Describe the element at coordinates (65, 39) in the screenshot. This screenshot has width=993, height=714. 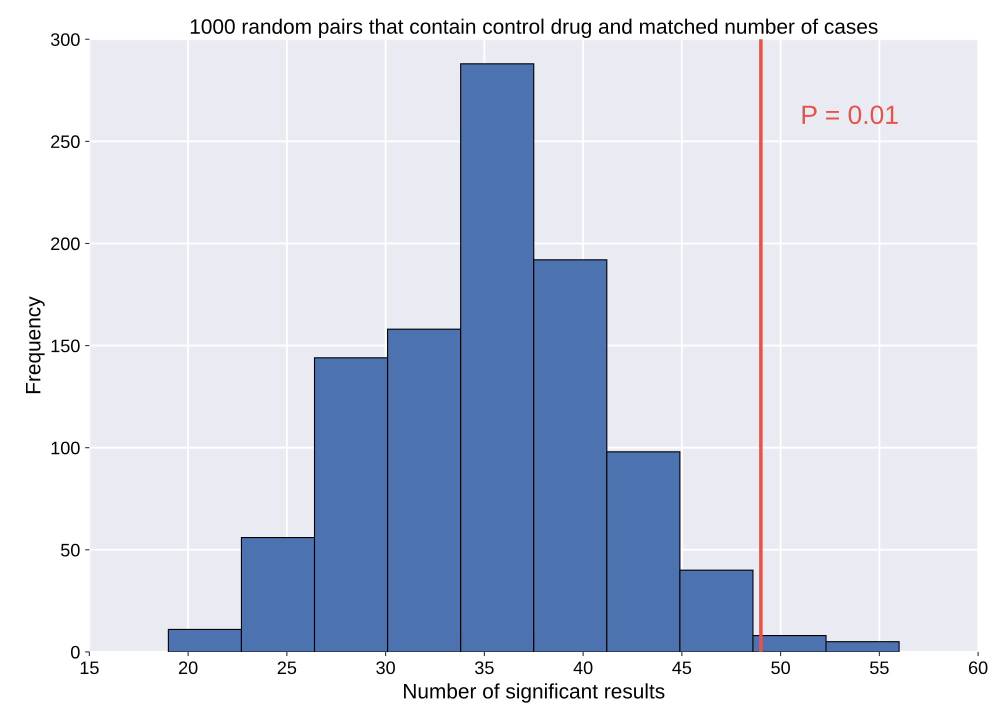
I see `y-tick-label: 300` at that location.